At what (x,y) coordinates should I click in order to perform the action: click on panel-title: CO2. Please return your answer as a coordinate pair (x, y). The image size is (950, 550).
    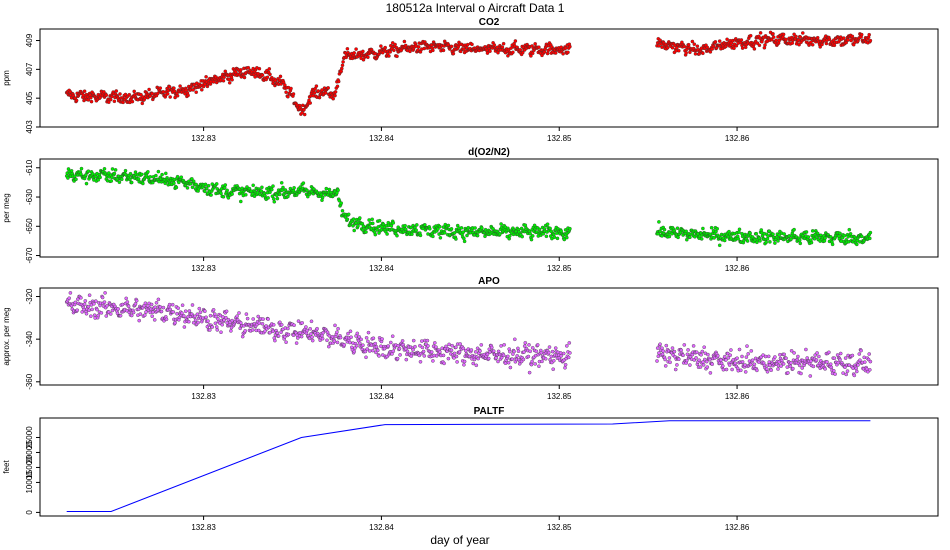
    Looking at the image, I should click on (489, 22).